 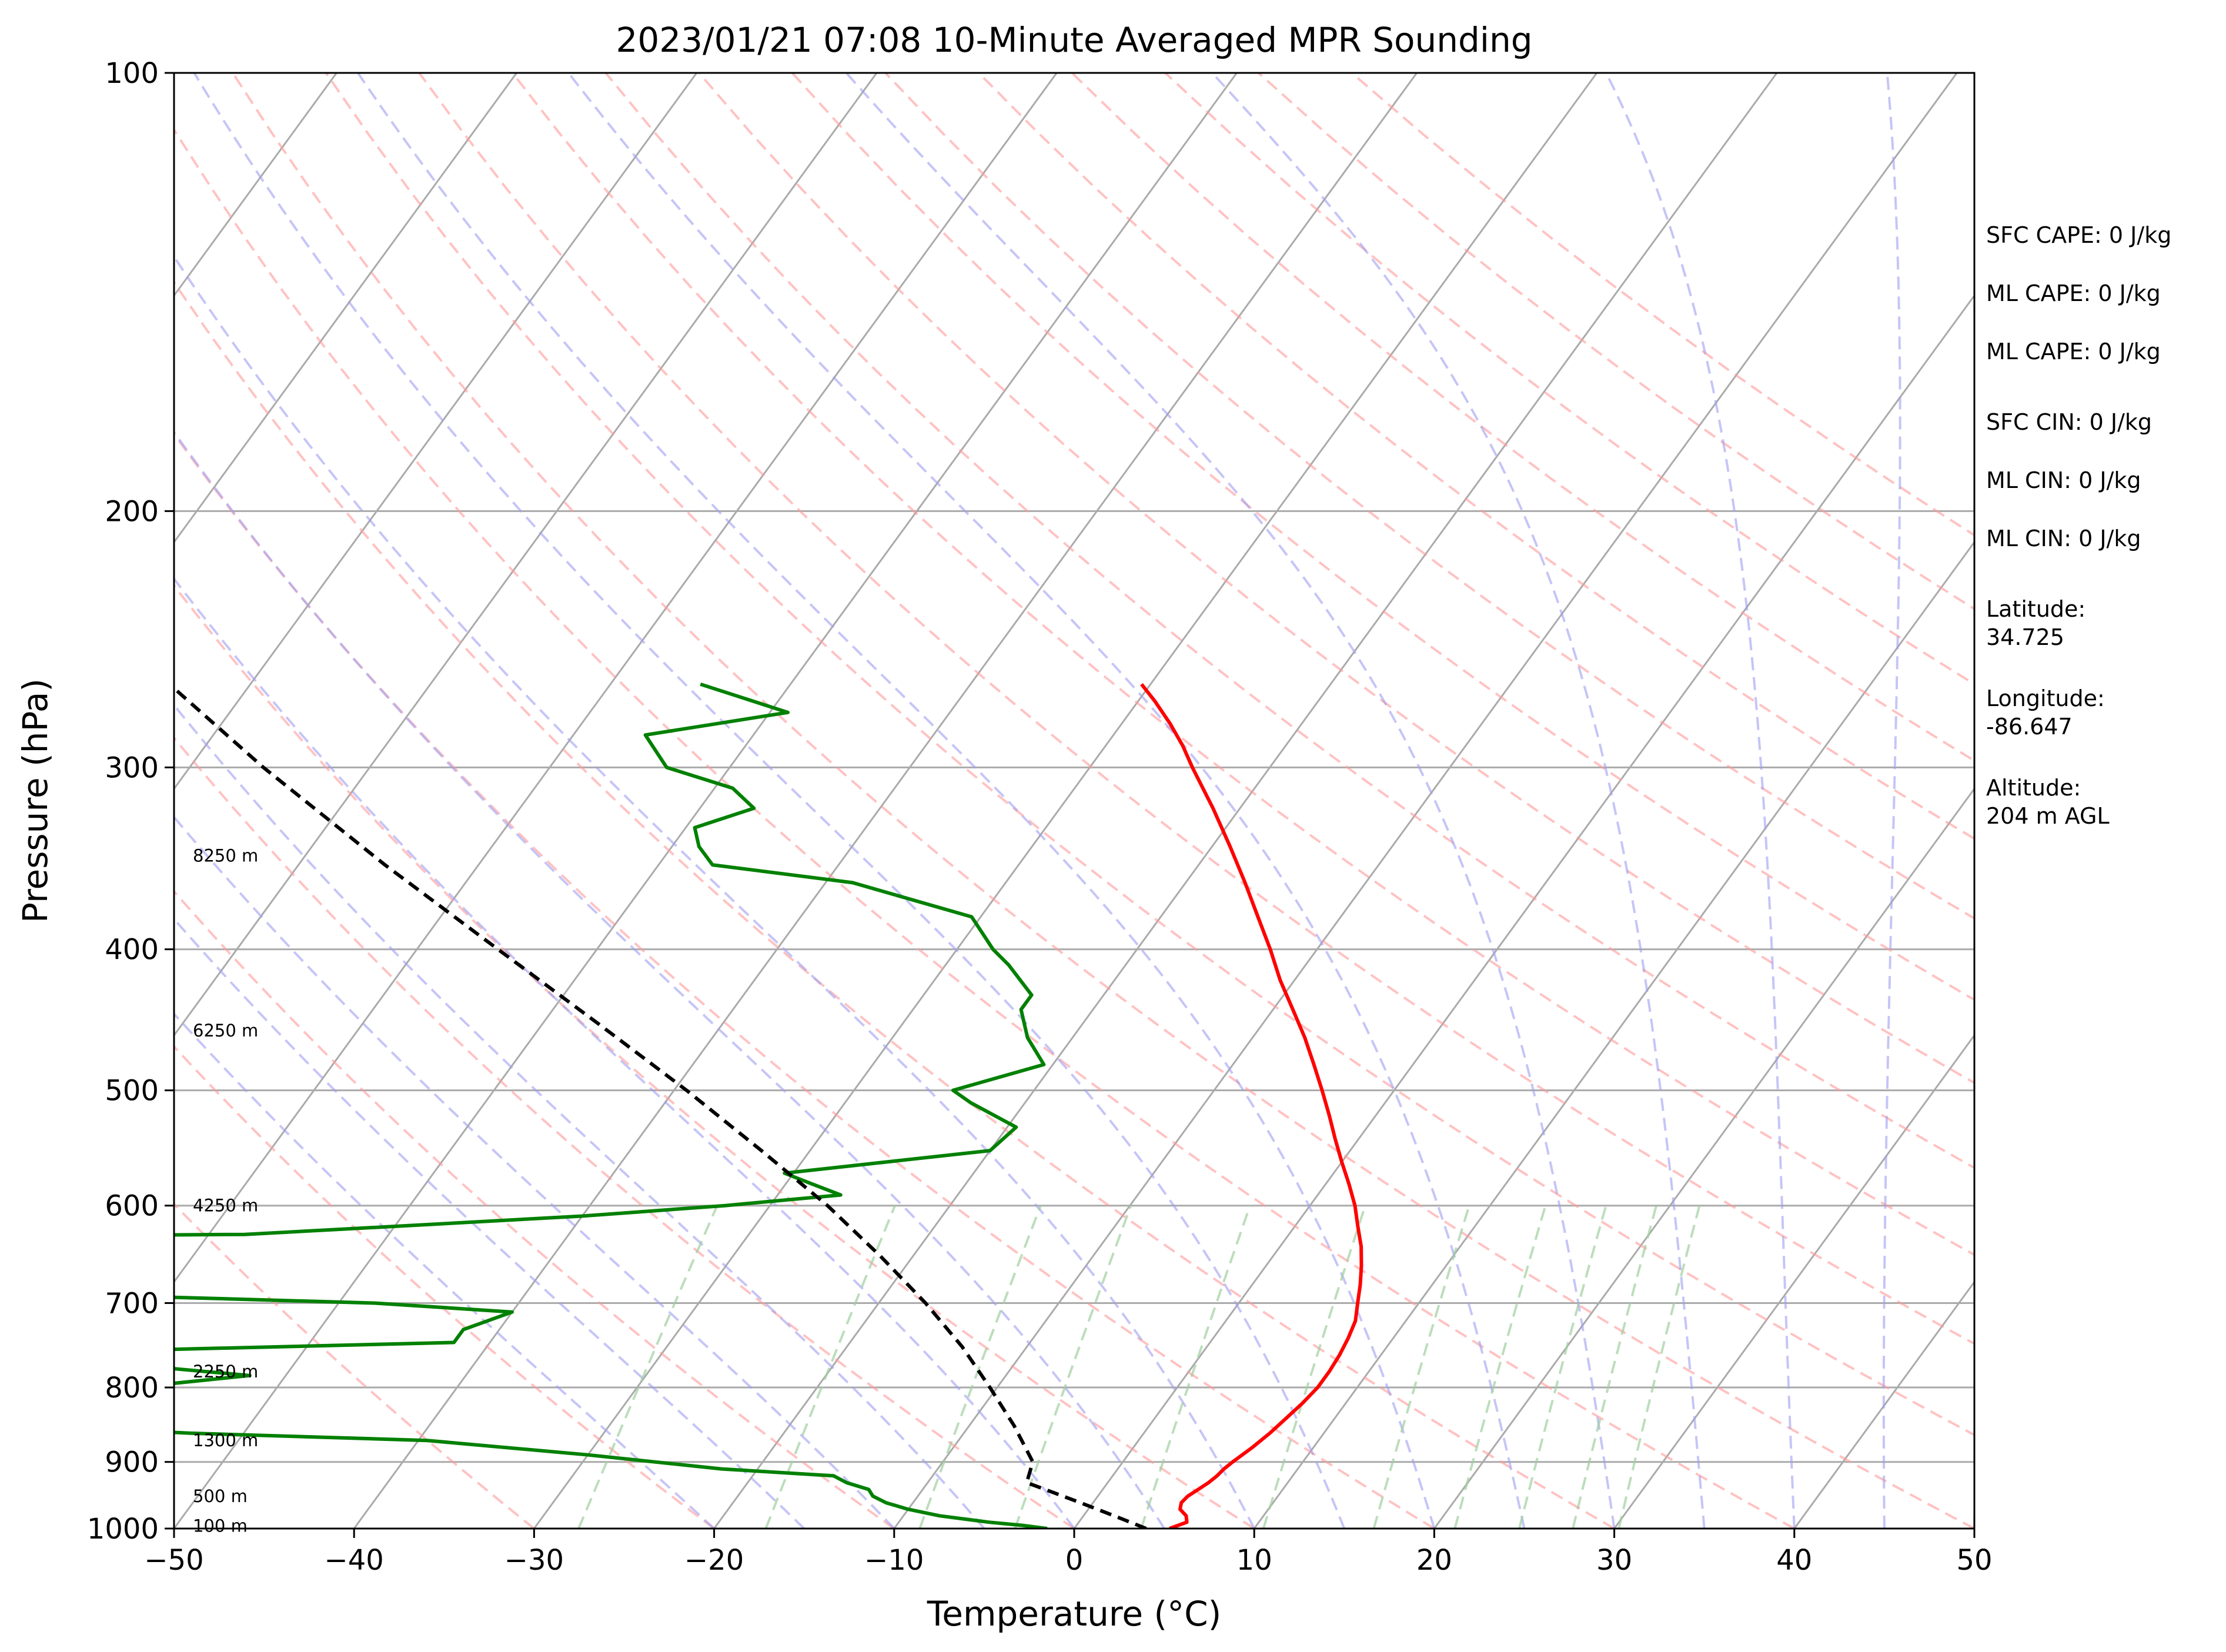 What do you see at coordinates (2025, 637) in the screenshot?
I see `info-text: 34.725` at bounding box center [2025, 637].